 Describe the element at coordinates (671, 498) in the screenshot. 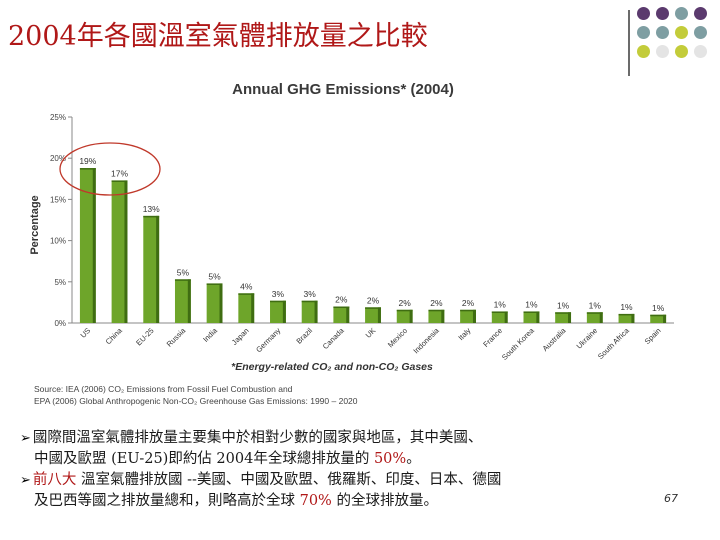

I see `page-number: 67` at that location.